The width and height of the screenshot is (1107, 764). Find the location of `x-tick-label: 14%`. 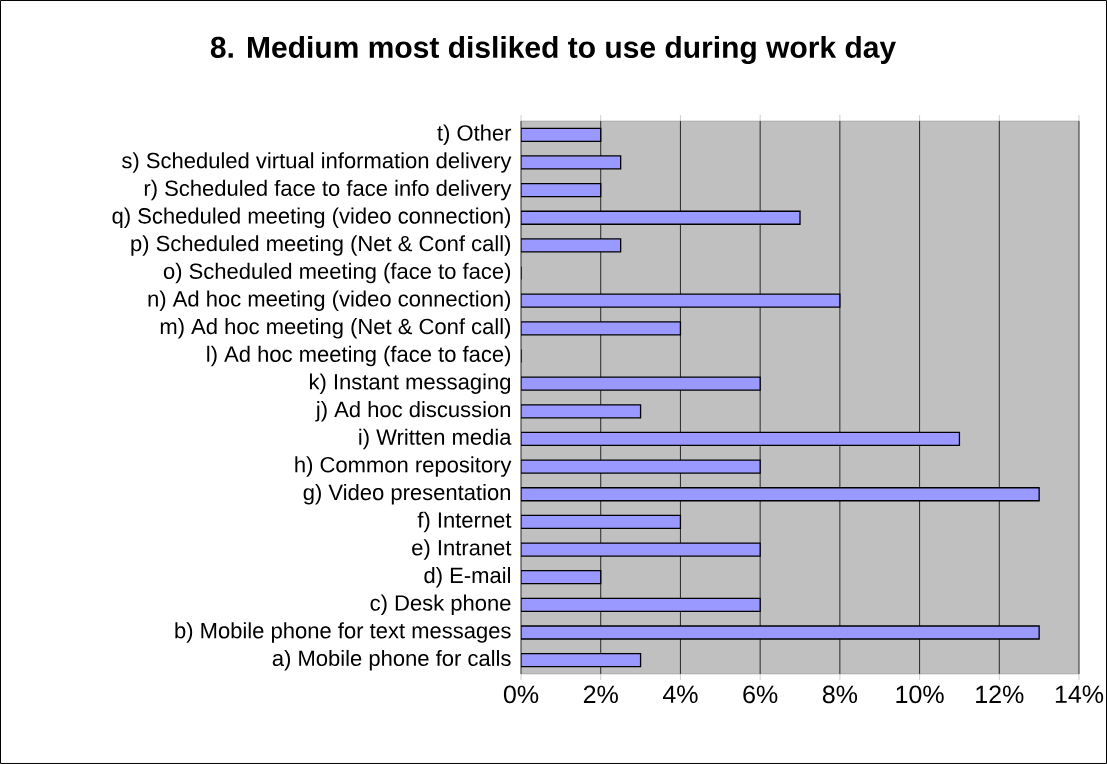

x-tick-label: 14% is located at coordinates (1079, 694).